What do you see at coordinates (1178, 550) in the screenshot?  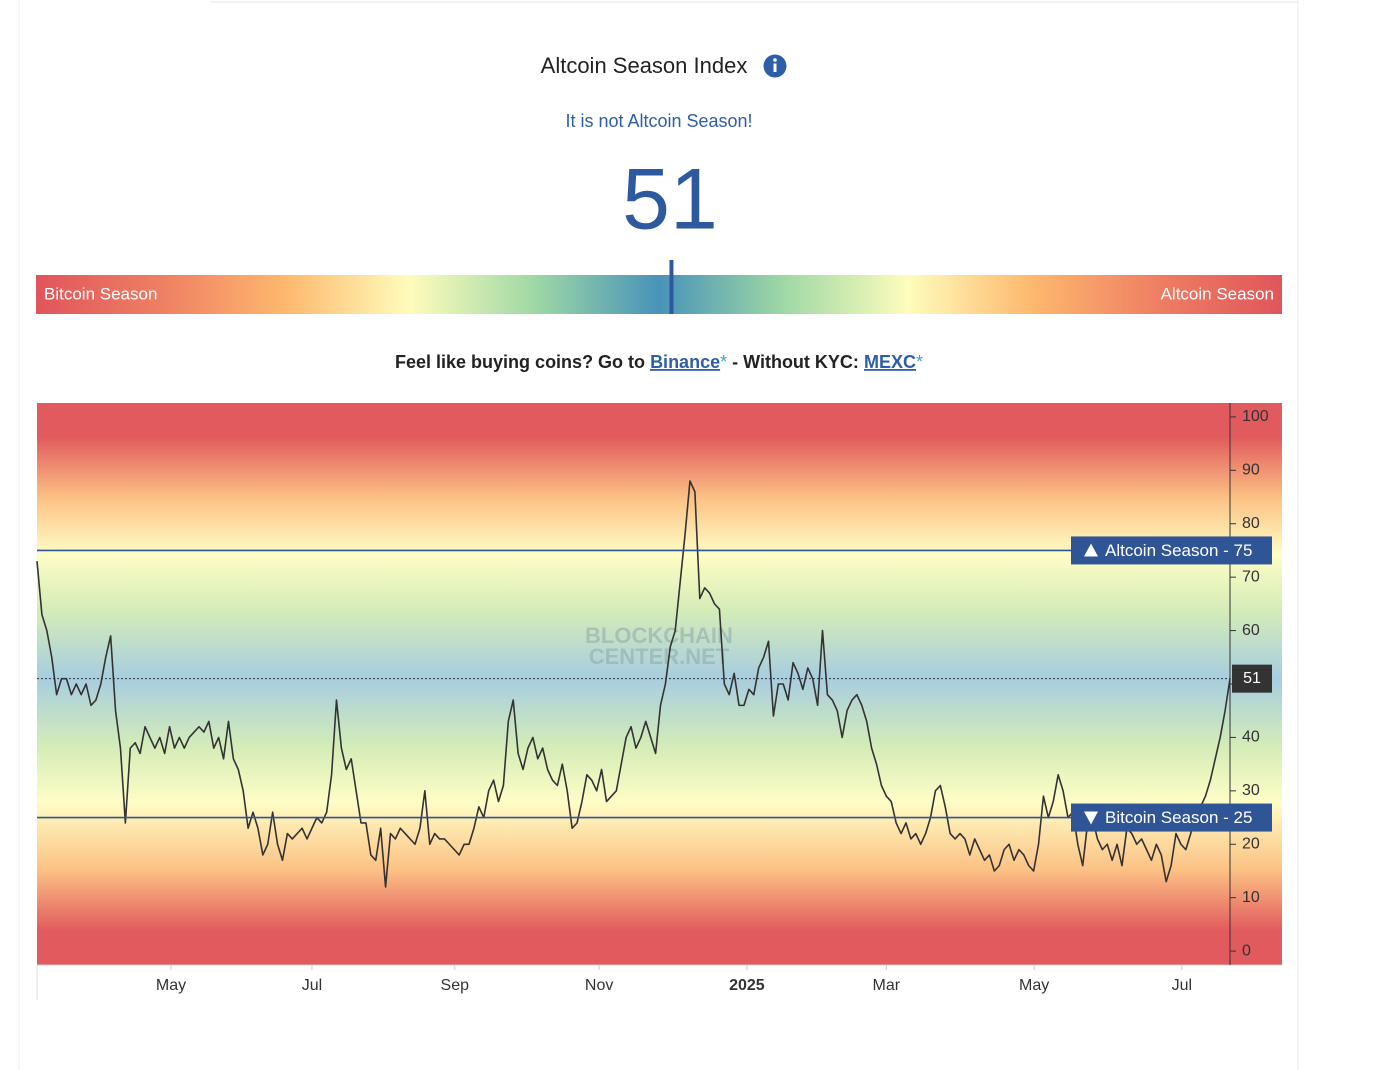 I see `reference-label: Altcoin Season - 75` at bounding box center [1178, 550].